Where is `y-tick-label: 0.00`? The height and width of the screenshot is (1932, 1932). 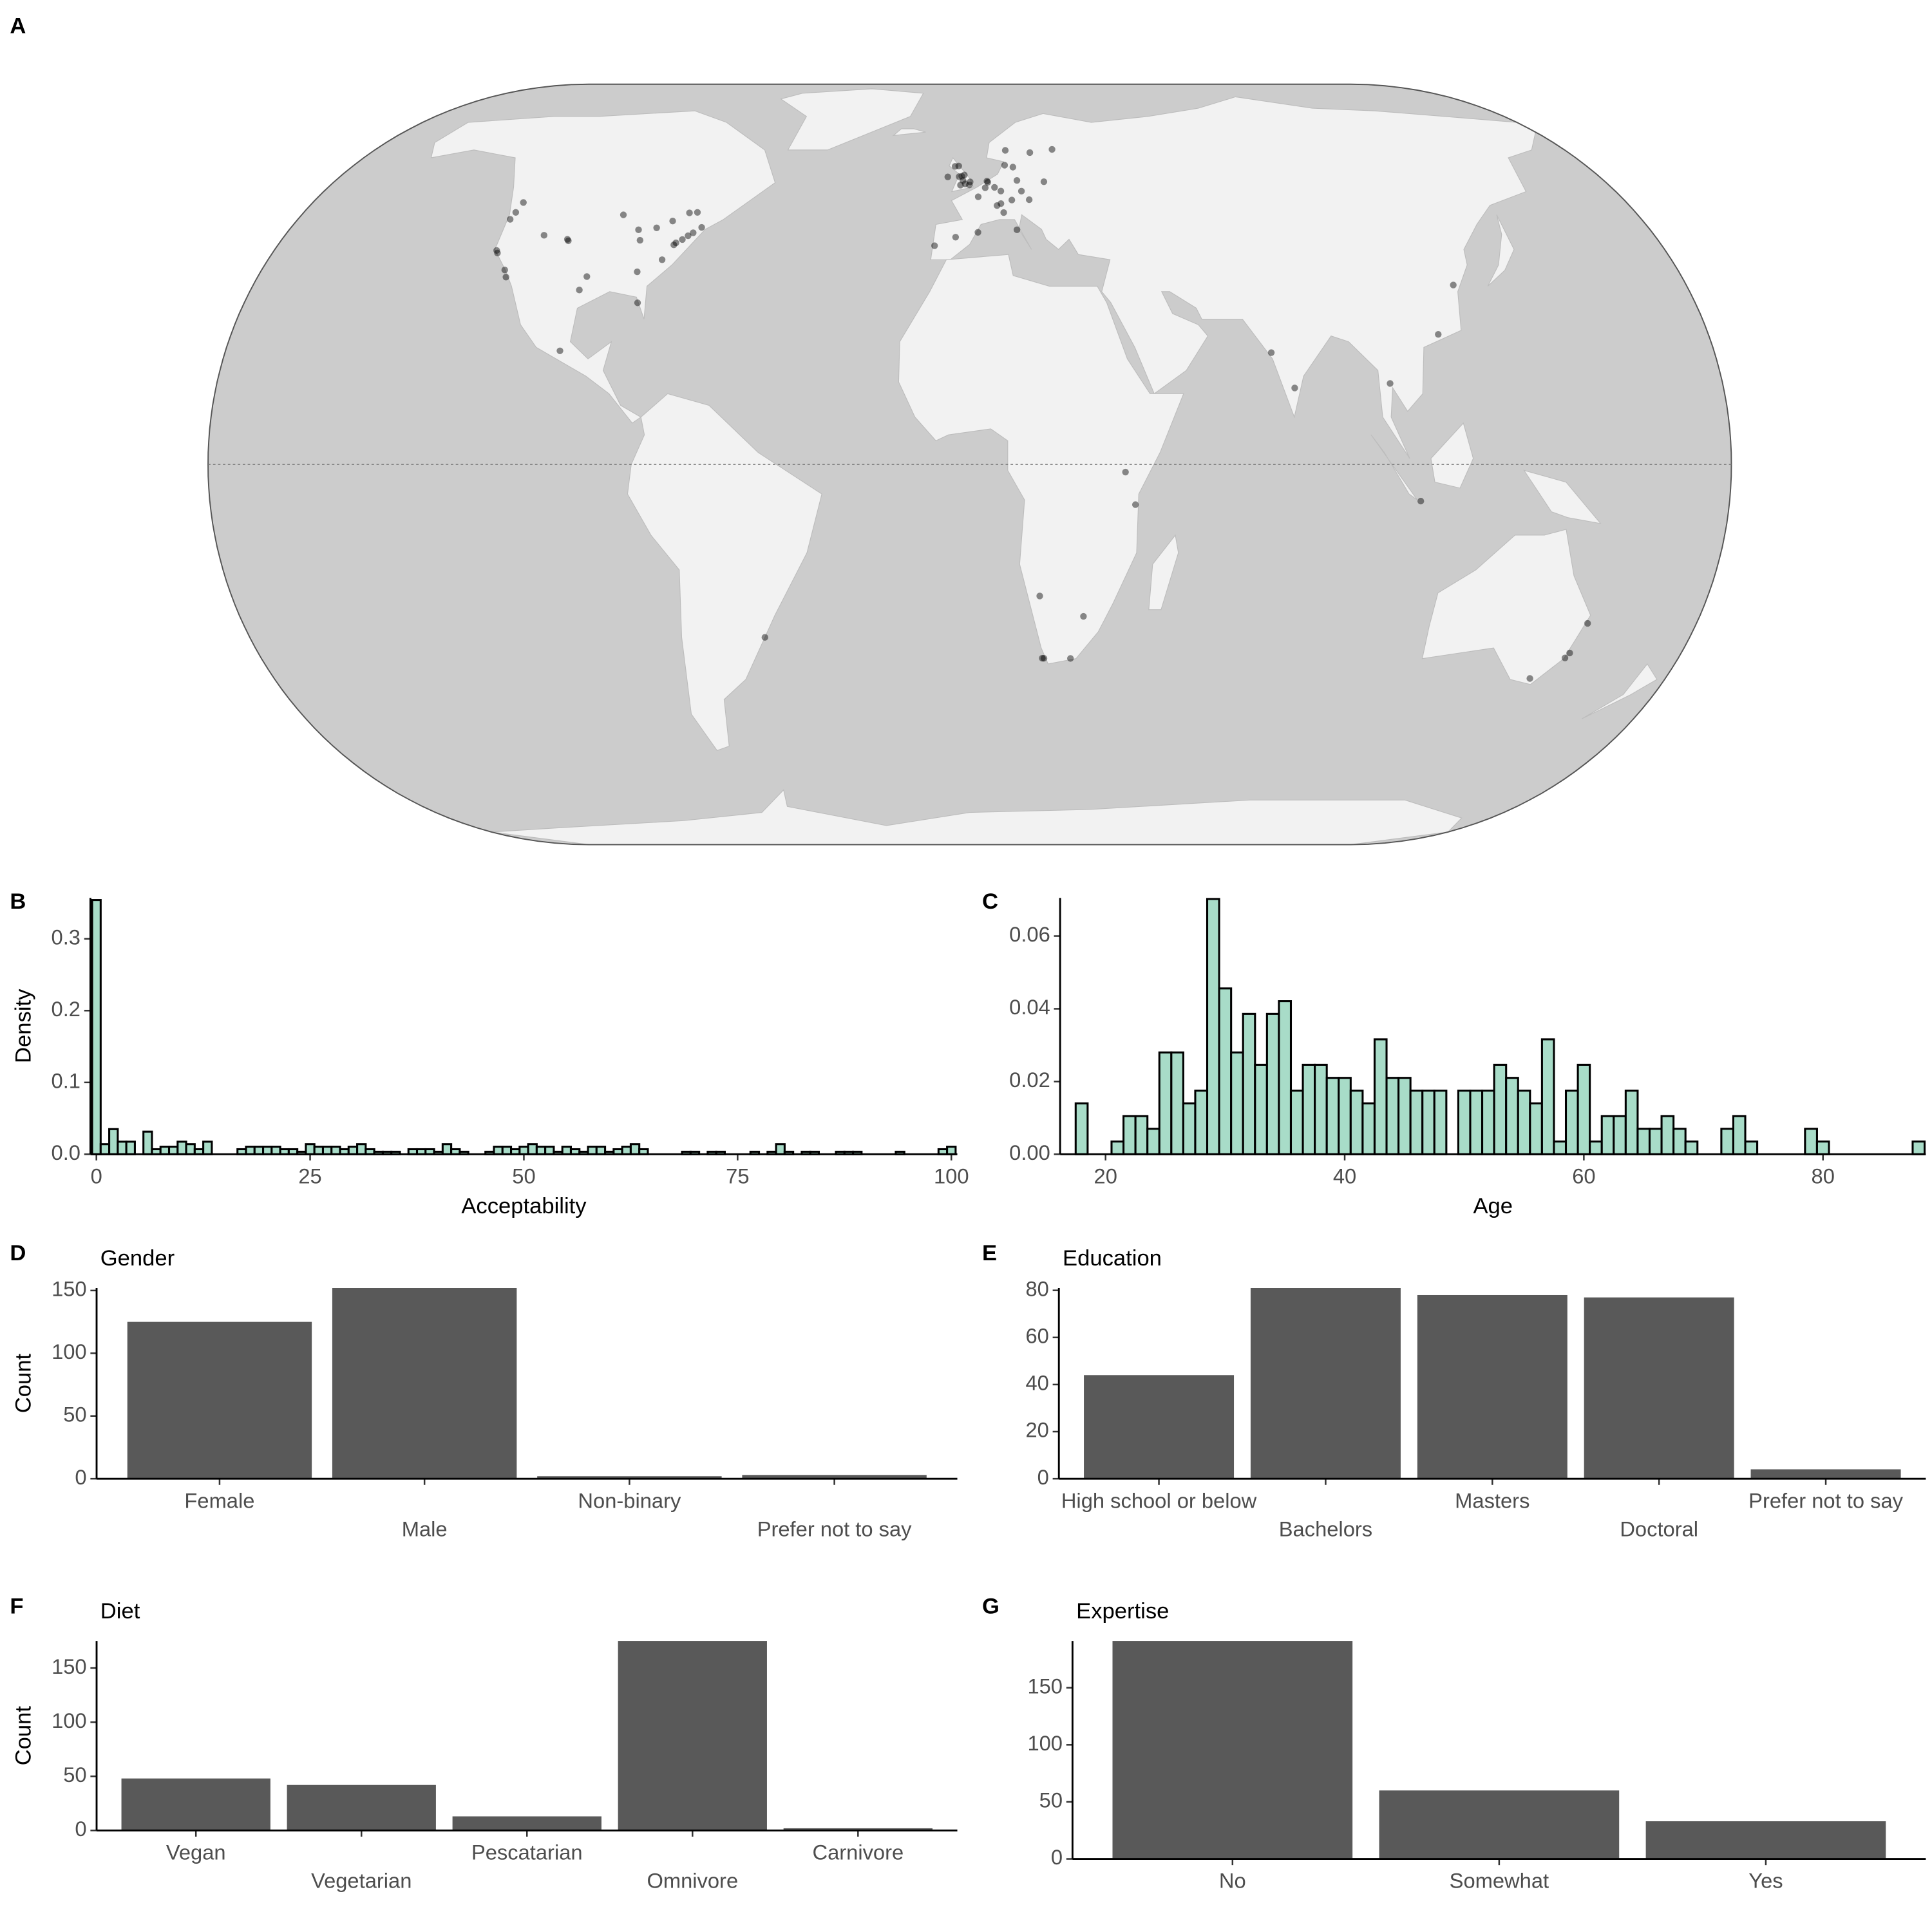 y-tick-label: 0.00 is located at coordinates (1029, 1153).